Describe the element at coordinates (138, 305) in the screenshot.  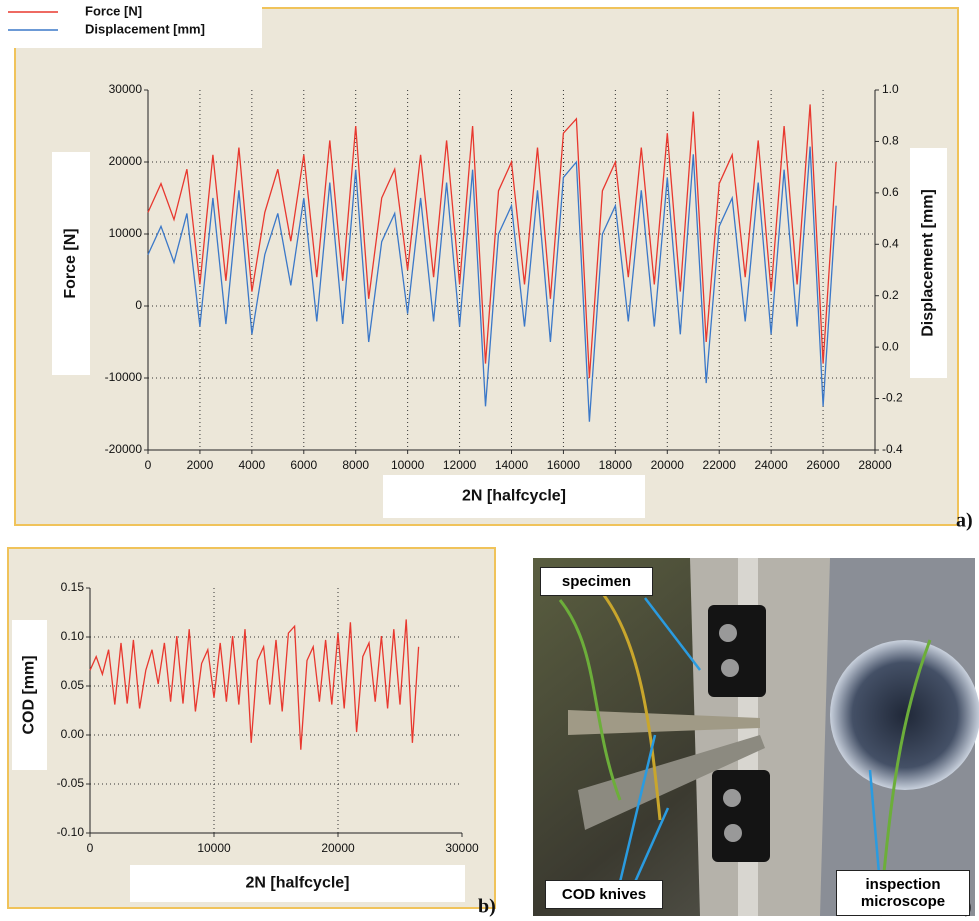
I see `y-tick-label: 0` at that location.